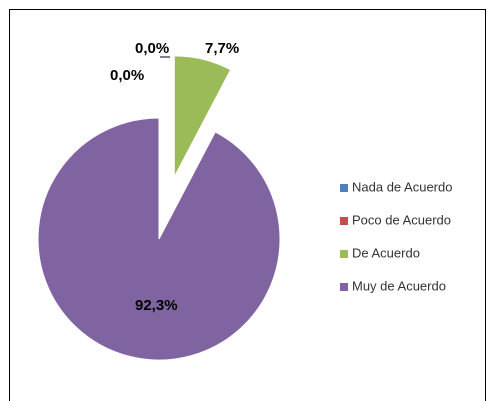  Describe the element at coordinates (202, 116) in the screenshot. I see `pie-slice` at that location.